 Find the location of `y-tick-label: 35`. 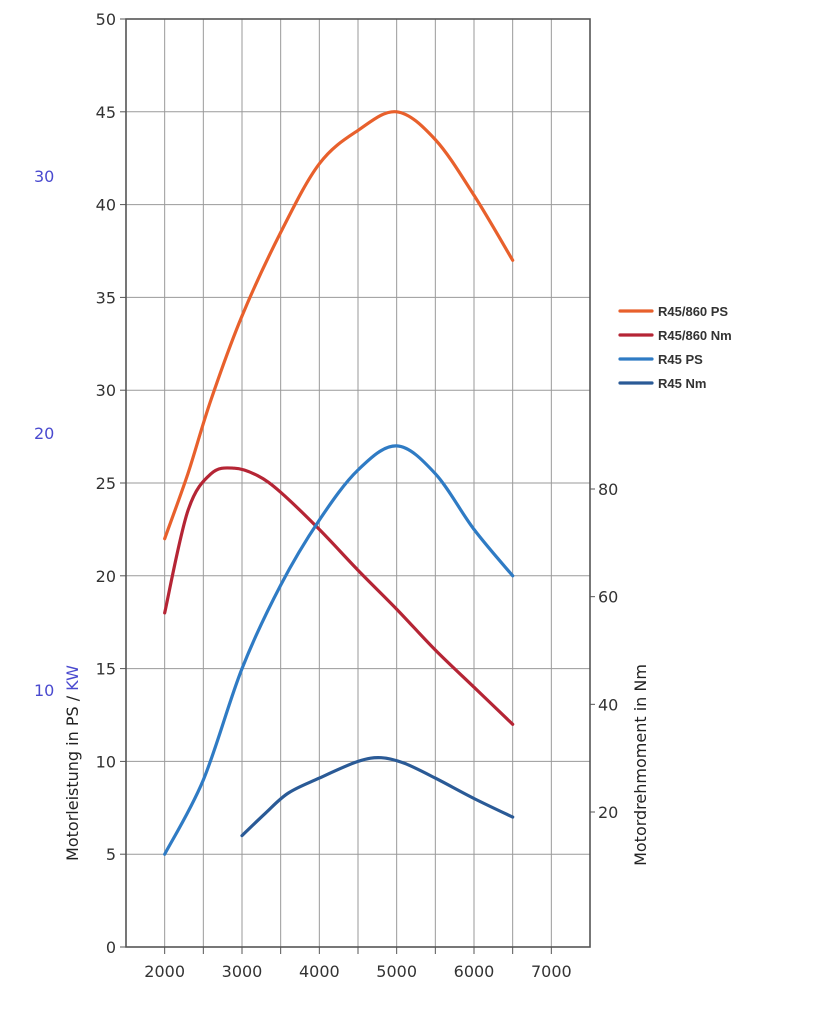

y-tick-label: 35 is located at coordinates (106, 297).